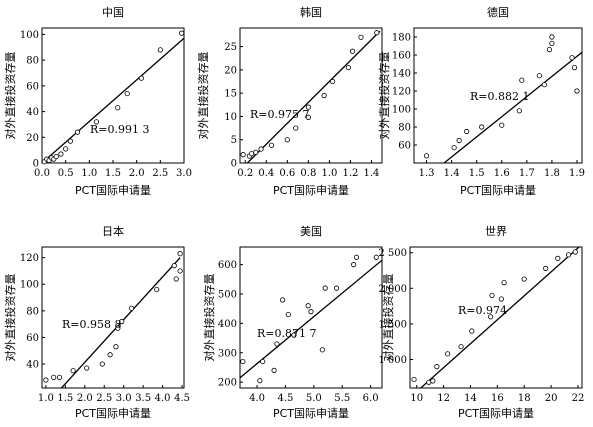 This screenshot has width=593, height=427. Describe the element at coordinates (230, 117) in the screenshot. I see `y-tick-label: 10` at that location.